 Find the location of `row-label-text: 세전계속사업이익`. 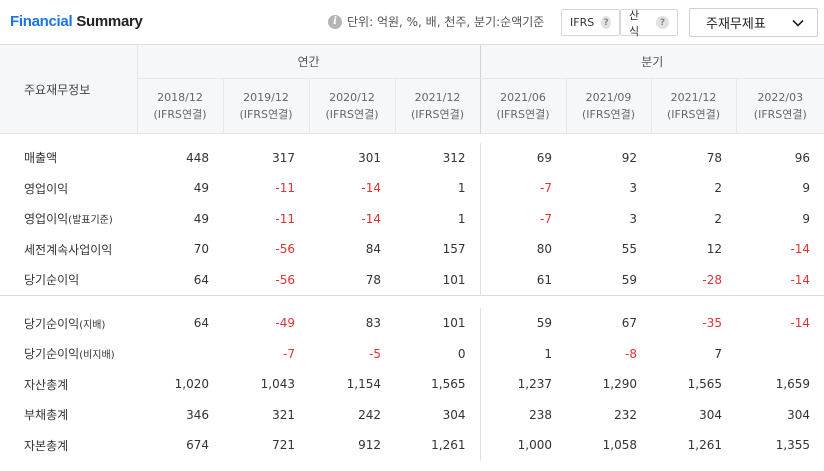

row-label-text: 세전계속사업이익 is located at coordinates (68, 249).